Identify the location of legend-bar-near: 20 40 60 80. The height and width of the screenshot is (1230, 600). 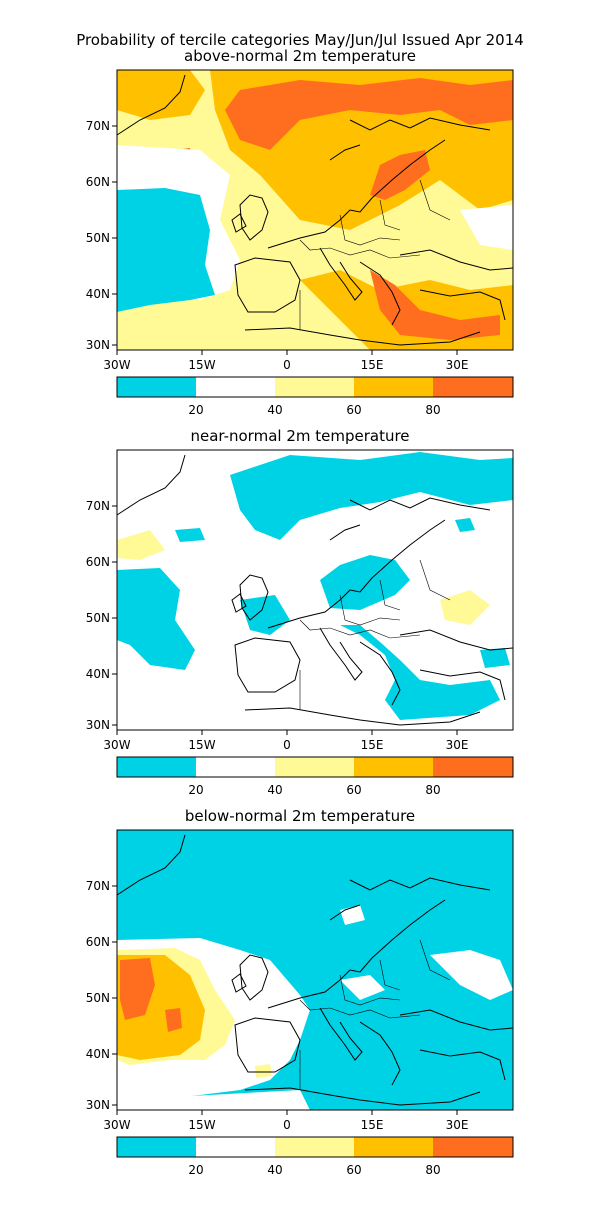
(315, 776).